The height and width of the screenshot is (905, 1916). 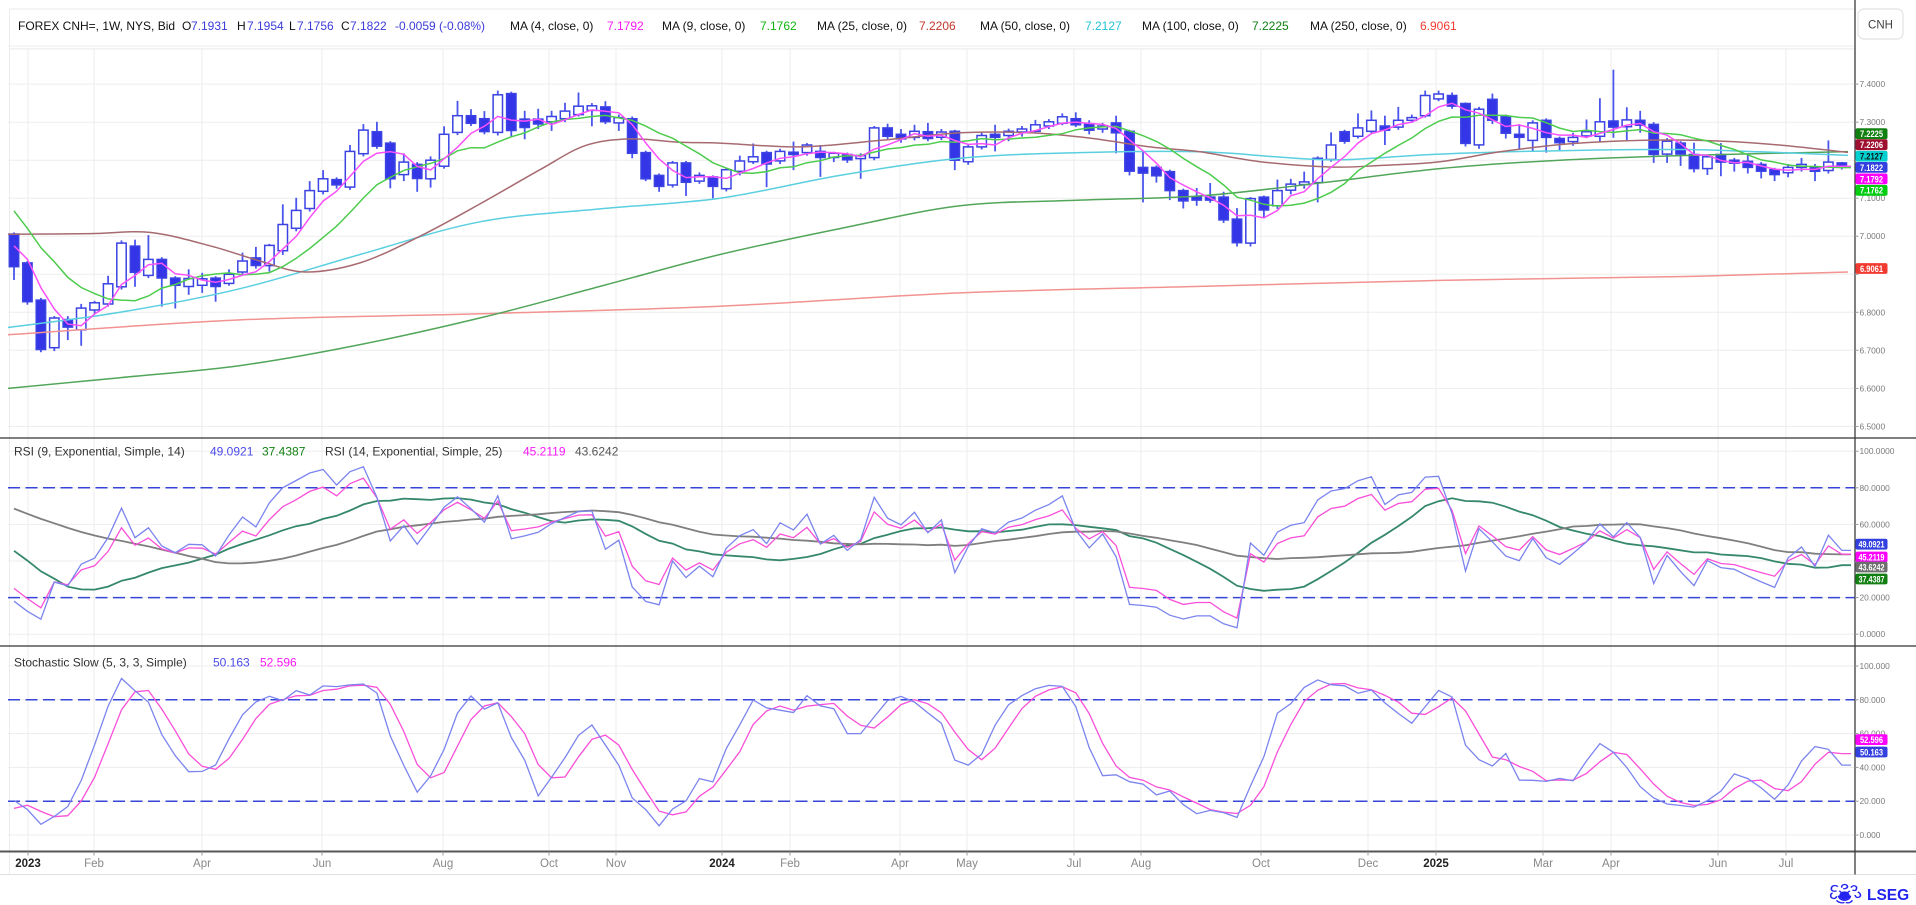 What do you see at coordinates (1873, 198) in the screenshot?
I see `svg-text: 7.1000` at bounding box center [1873, 198].